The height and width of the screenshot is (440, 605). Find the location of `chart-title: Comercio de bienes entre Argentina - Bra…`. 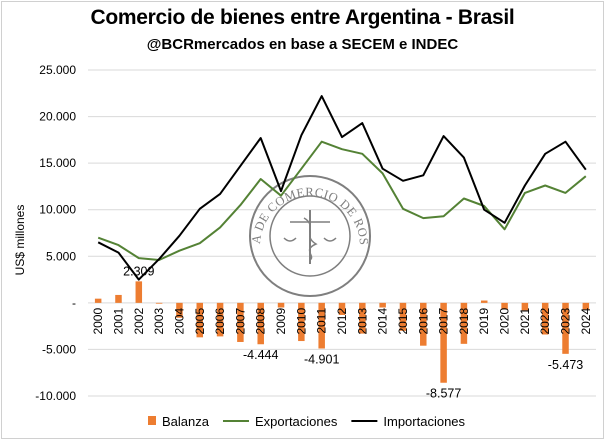

chart-title: Comercio de bienes entre Argentina - Bra… is located at coordinates (302, 17).